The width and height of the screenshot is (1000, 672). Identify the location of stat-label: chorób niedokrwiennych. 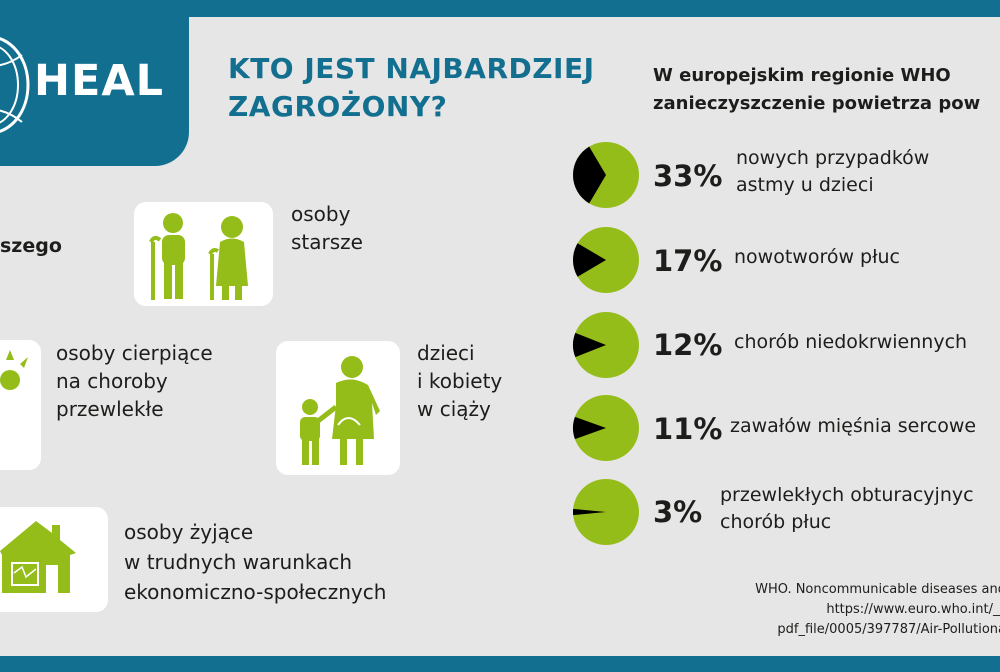
(850, 342).